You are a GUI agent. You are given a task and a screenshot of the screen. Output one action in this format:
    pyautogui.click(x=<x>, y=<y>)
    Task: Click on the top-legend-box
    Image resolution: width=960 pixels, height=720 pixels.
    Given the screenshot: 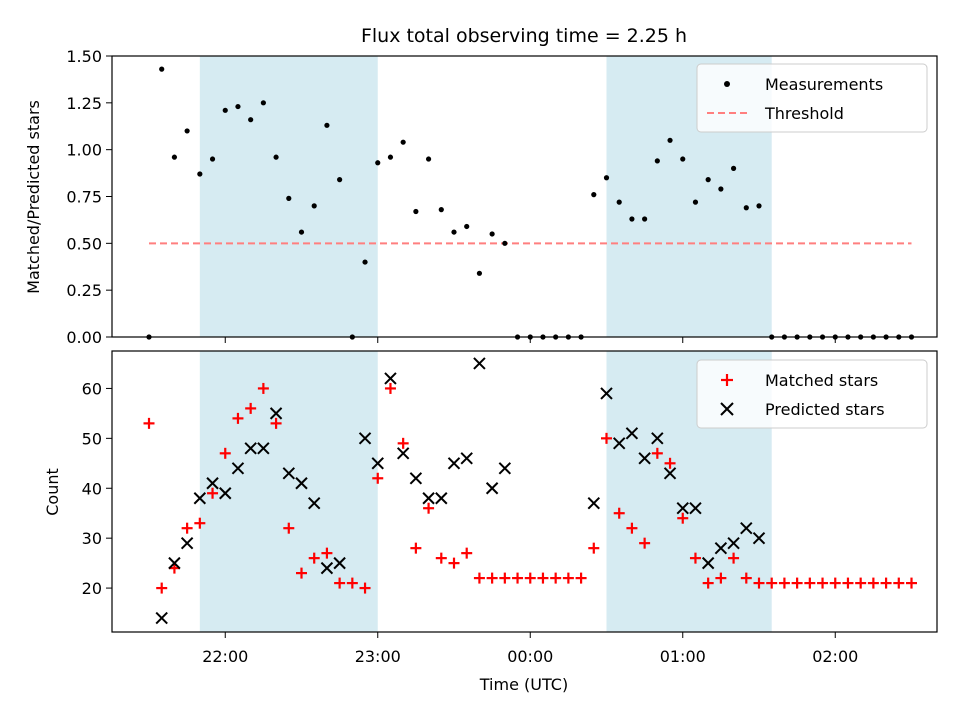 What is the action you would take?
    pyautogui.click(x=812, y=98)
    